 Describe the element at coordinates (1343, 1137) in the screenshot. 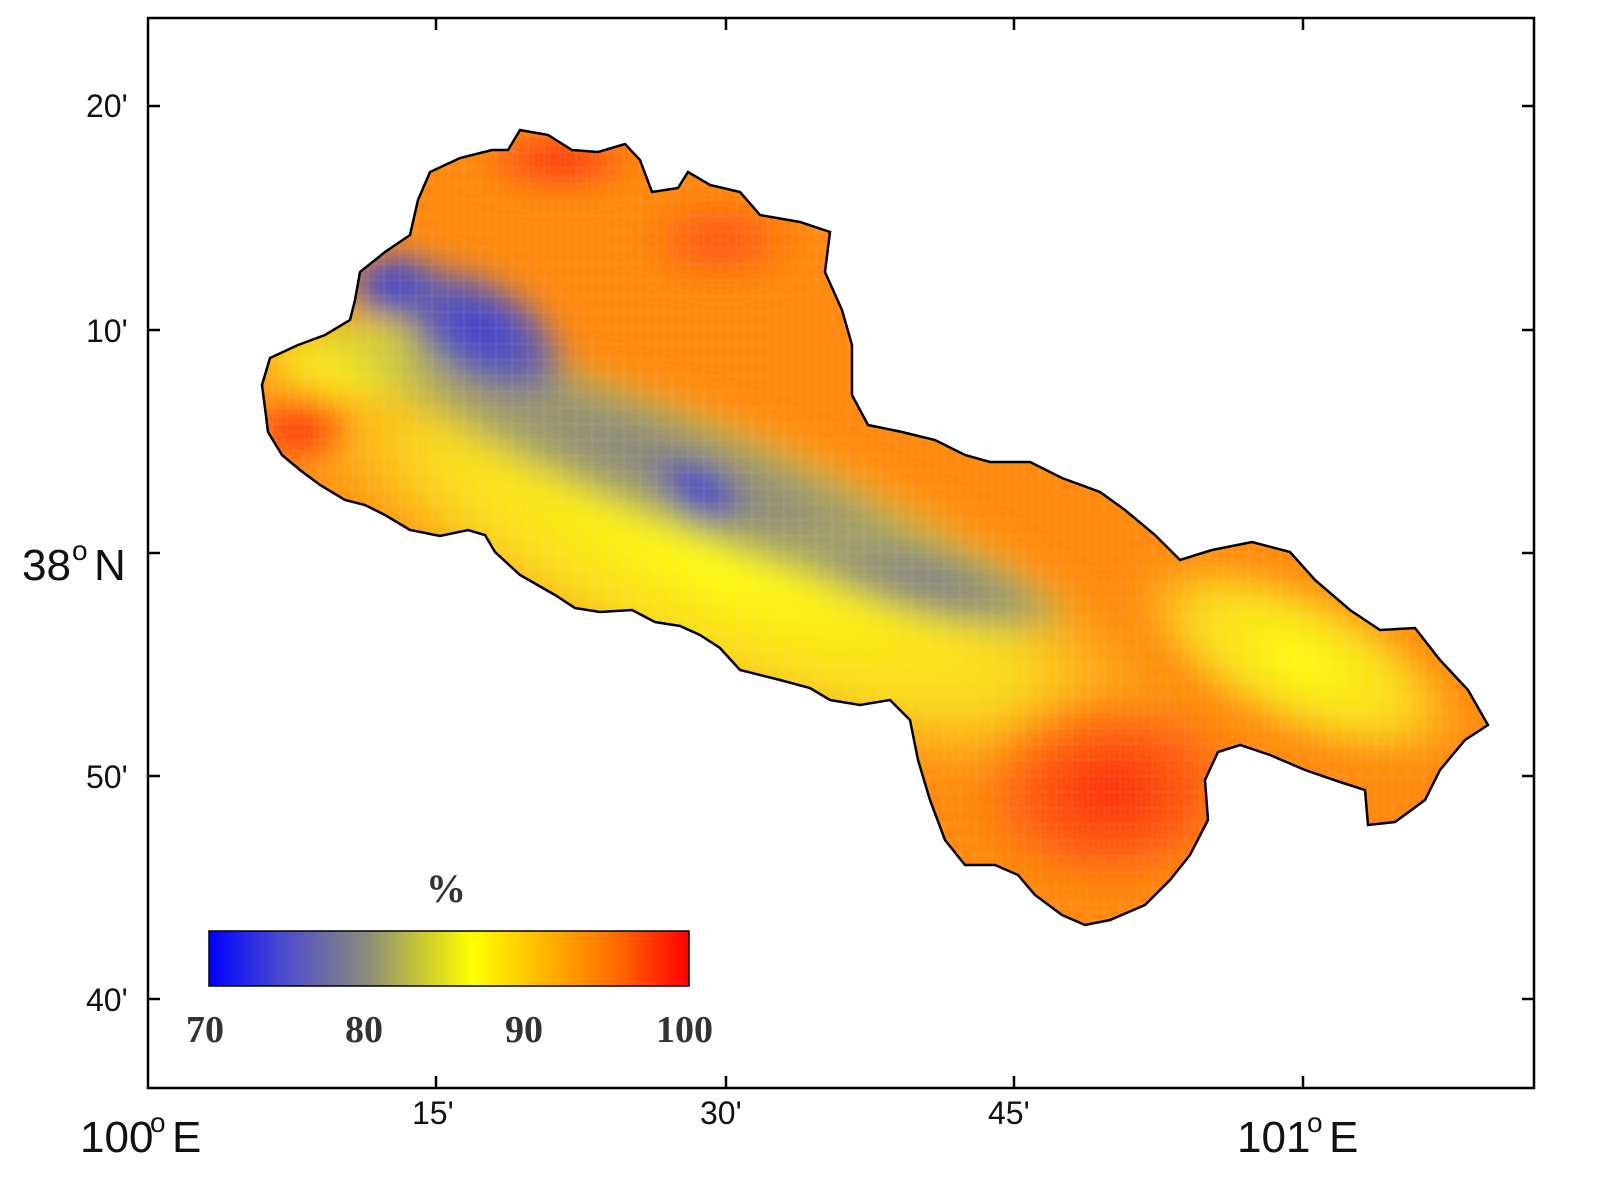

I see `lon-label-101-hemisphere: E` at that location.